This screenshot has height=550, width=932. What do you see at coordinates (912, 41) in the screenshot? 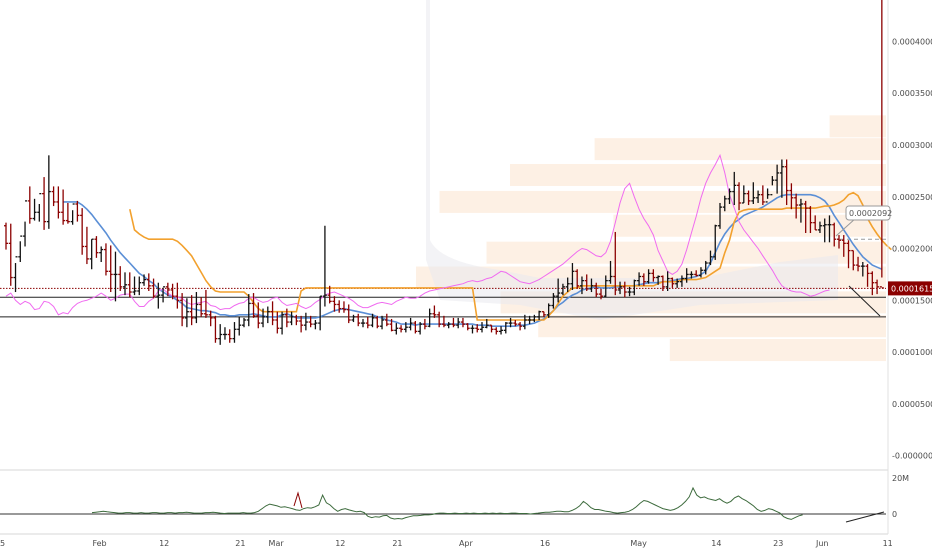
I see `y-axis-label: 0.0004000` at bounding box center [912, 41].